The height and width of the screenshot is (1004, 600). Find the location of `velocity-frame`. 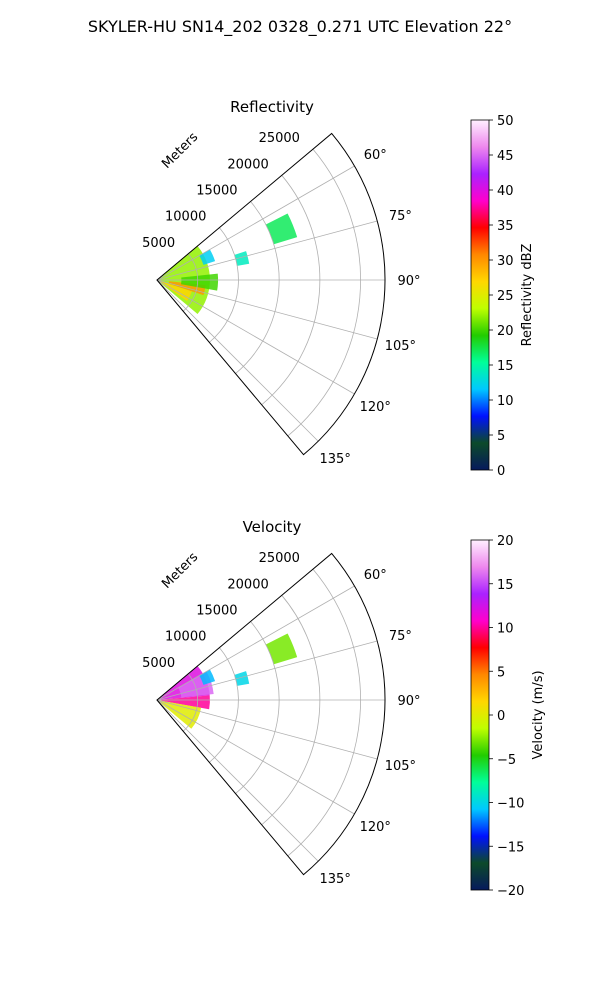

velocity-frame is located at coordinates (271, 714).